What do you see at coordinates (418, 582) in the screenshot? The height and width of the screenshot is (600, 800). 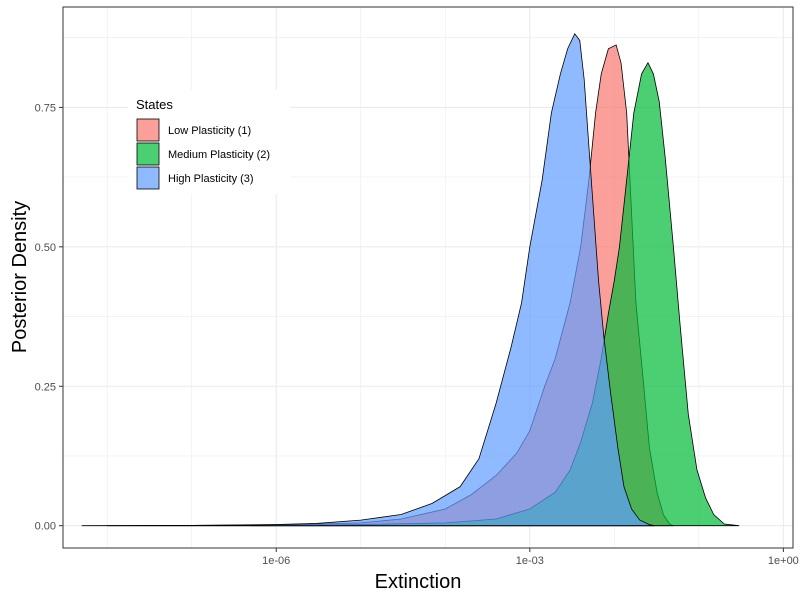 I see `x-axis-title: Extinction` at bounding box center [418, 582].